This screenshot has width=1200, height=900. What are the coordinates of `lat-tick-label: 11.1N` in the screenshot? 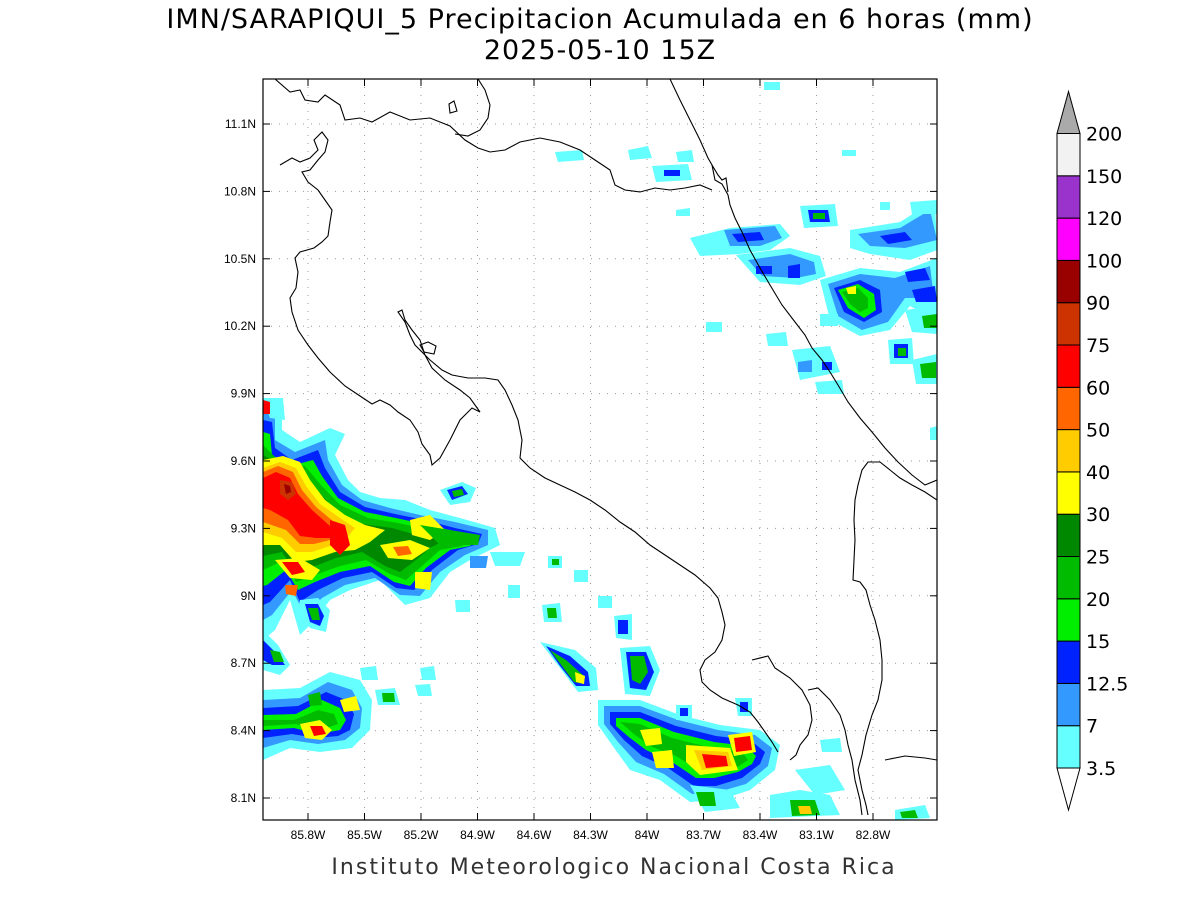 It's located at (240, 124).